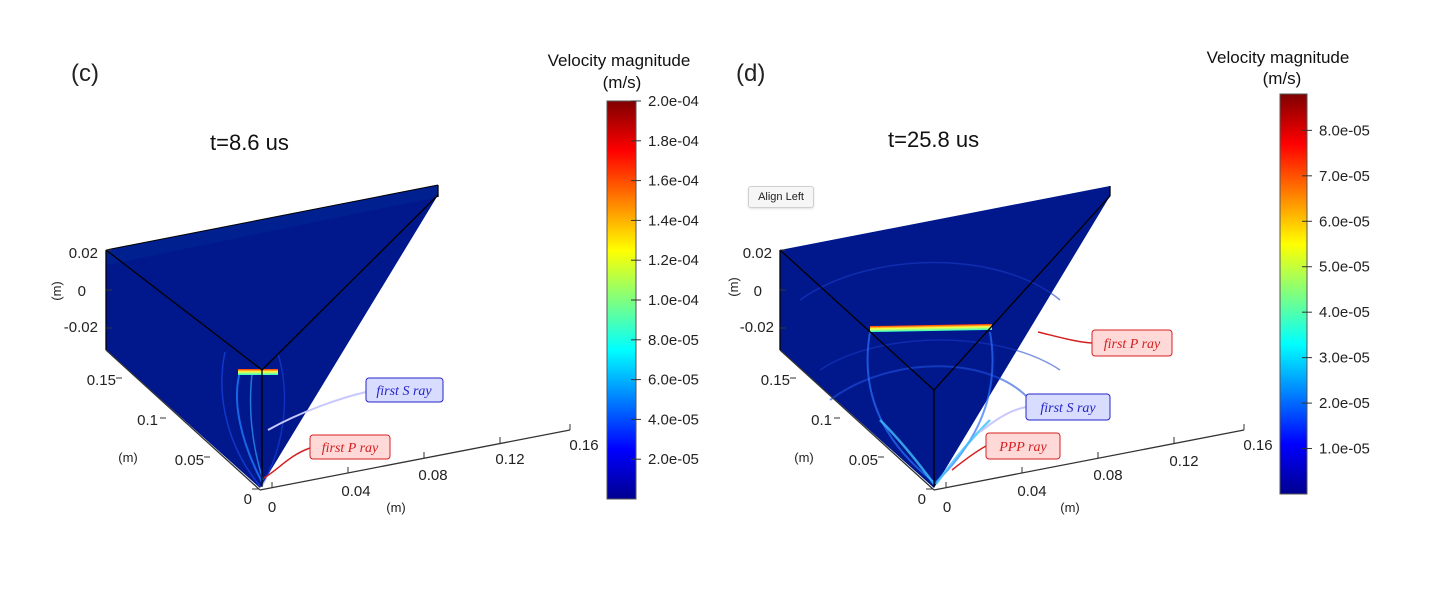 This screenshot has height=603, width=1433. I want to click on panel-label-c: (c), so click(85, 73).